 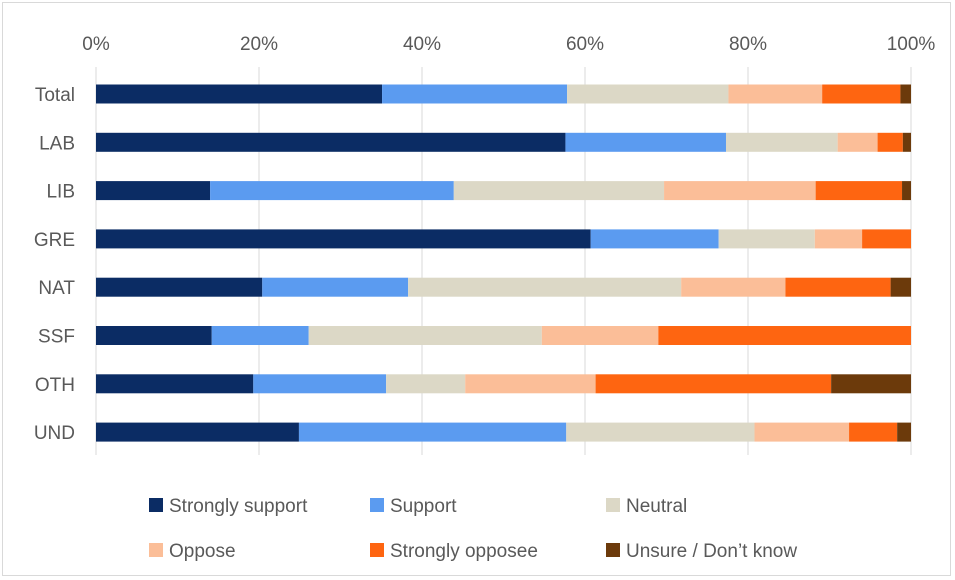 What do you see at coordinates (96, 44) in the screenshot?
I see `x-tick-label: 0%` at bounding box center [96, 44].